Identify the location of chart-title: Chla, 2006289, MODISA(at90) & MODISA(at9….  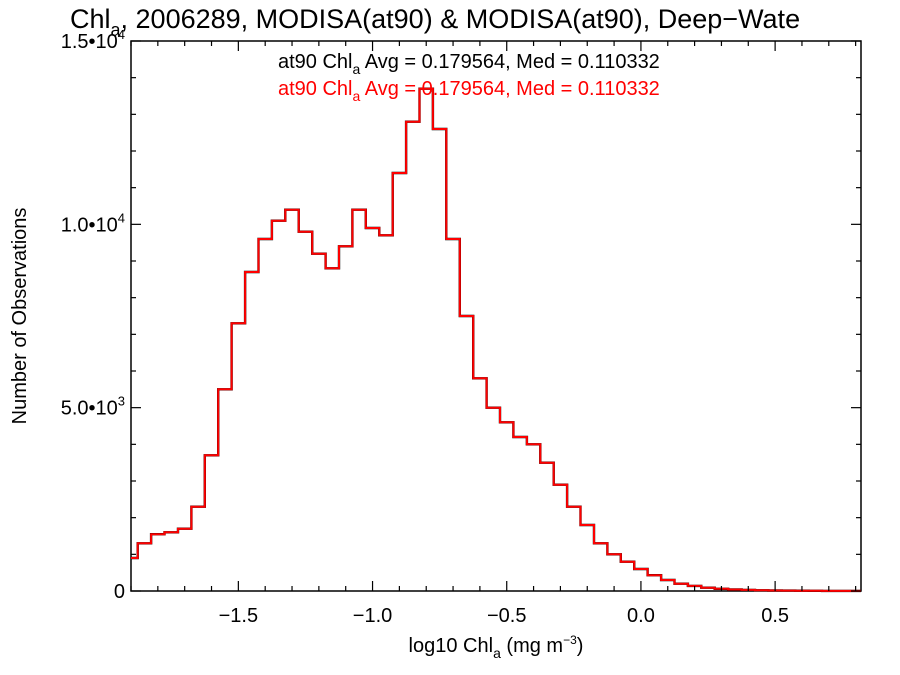
(435, 22).